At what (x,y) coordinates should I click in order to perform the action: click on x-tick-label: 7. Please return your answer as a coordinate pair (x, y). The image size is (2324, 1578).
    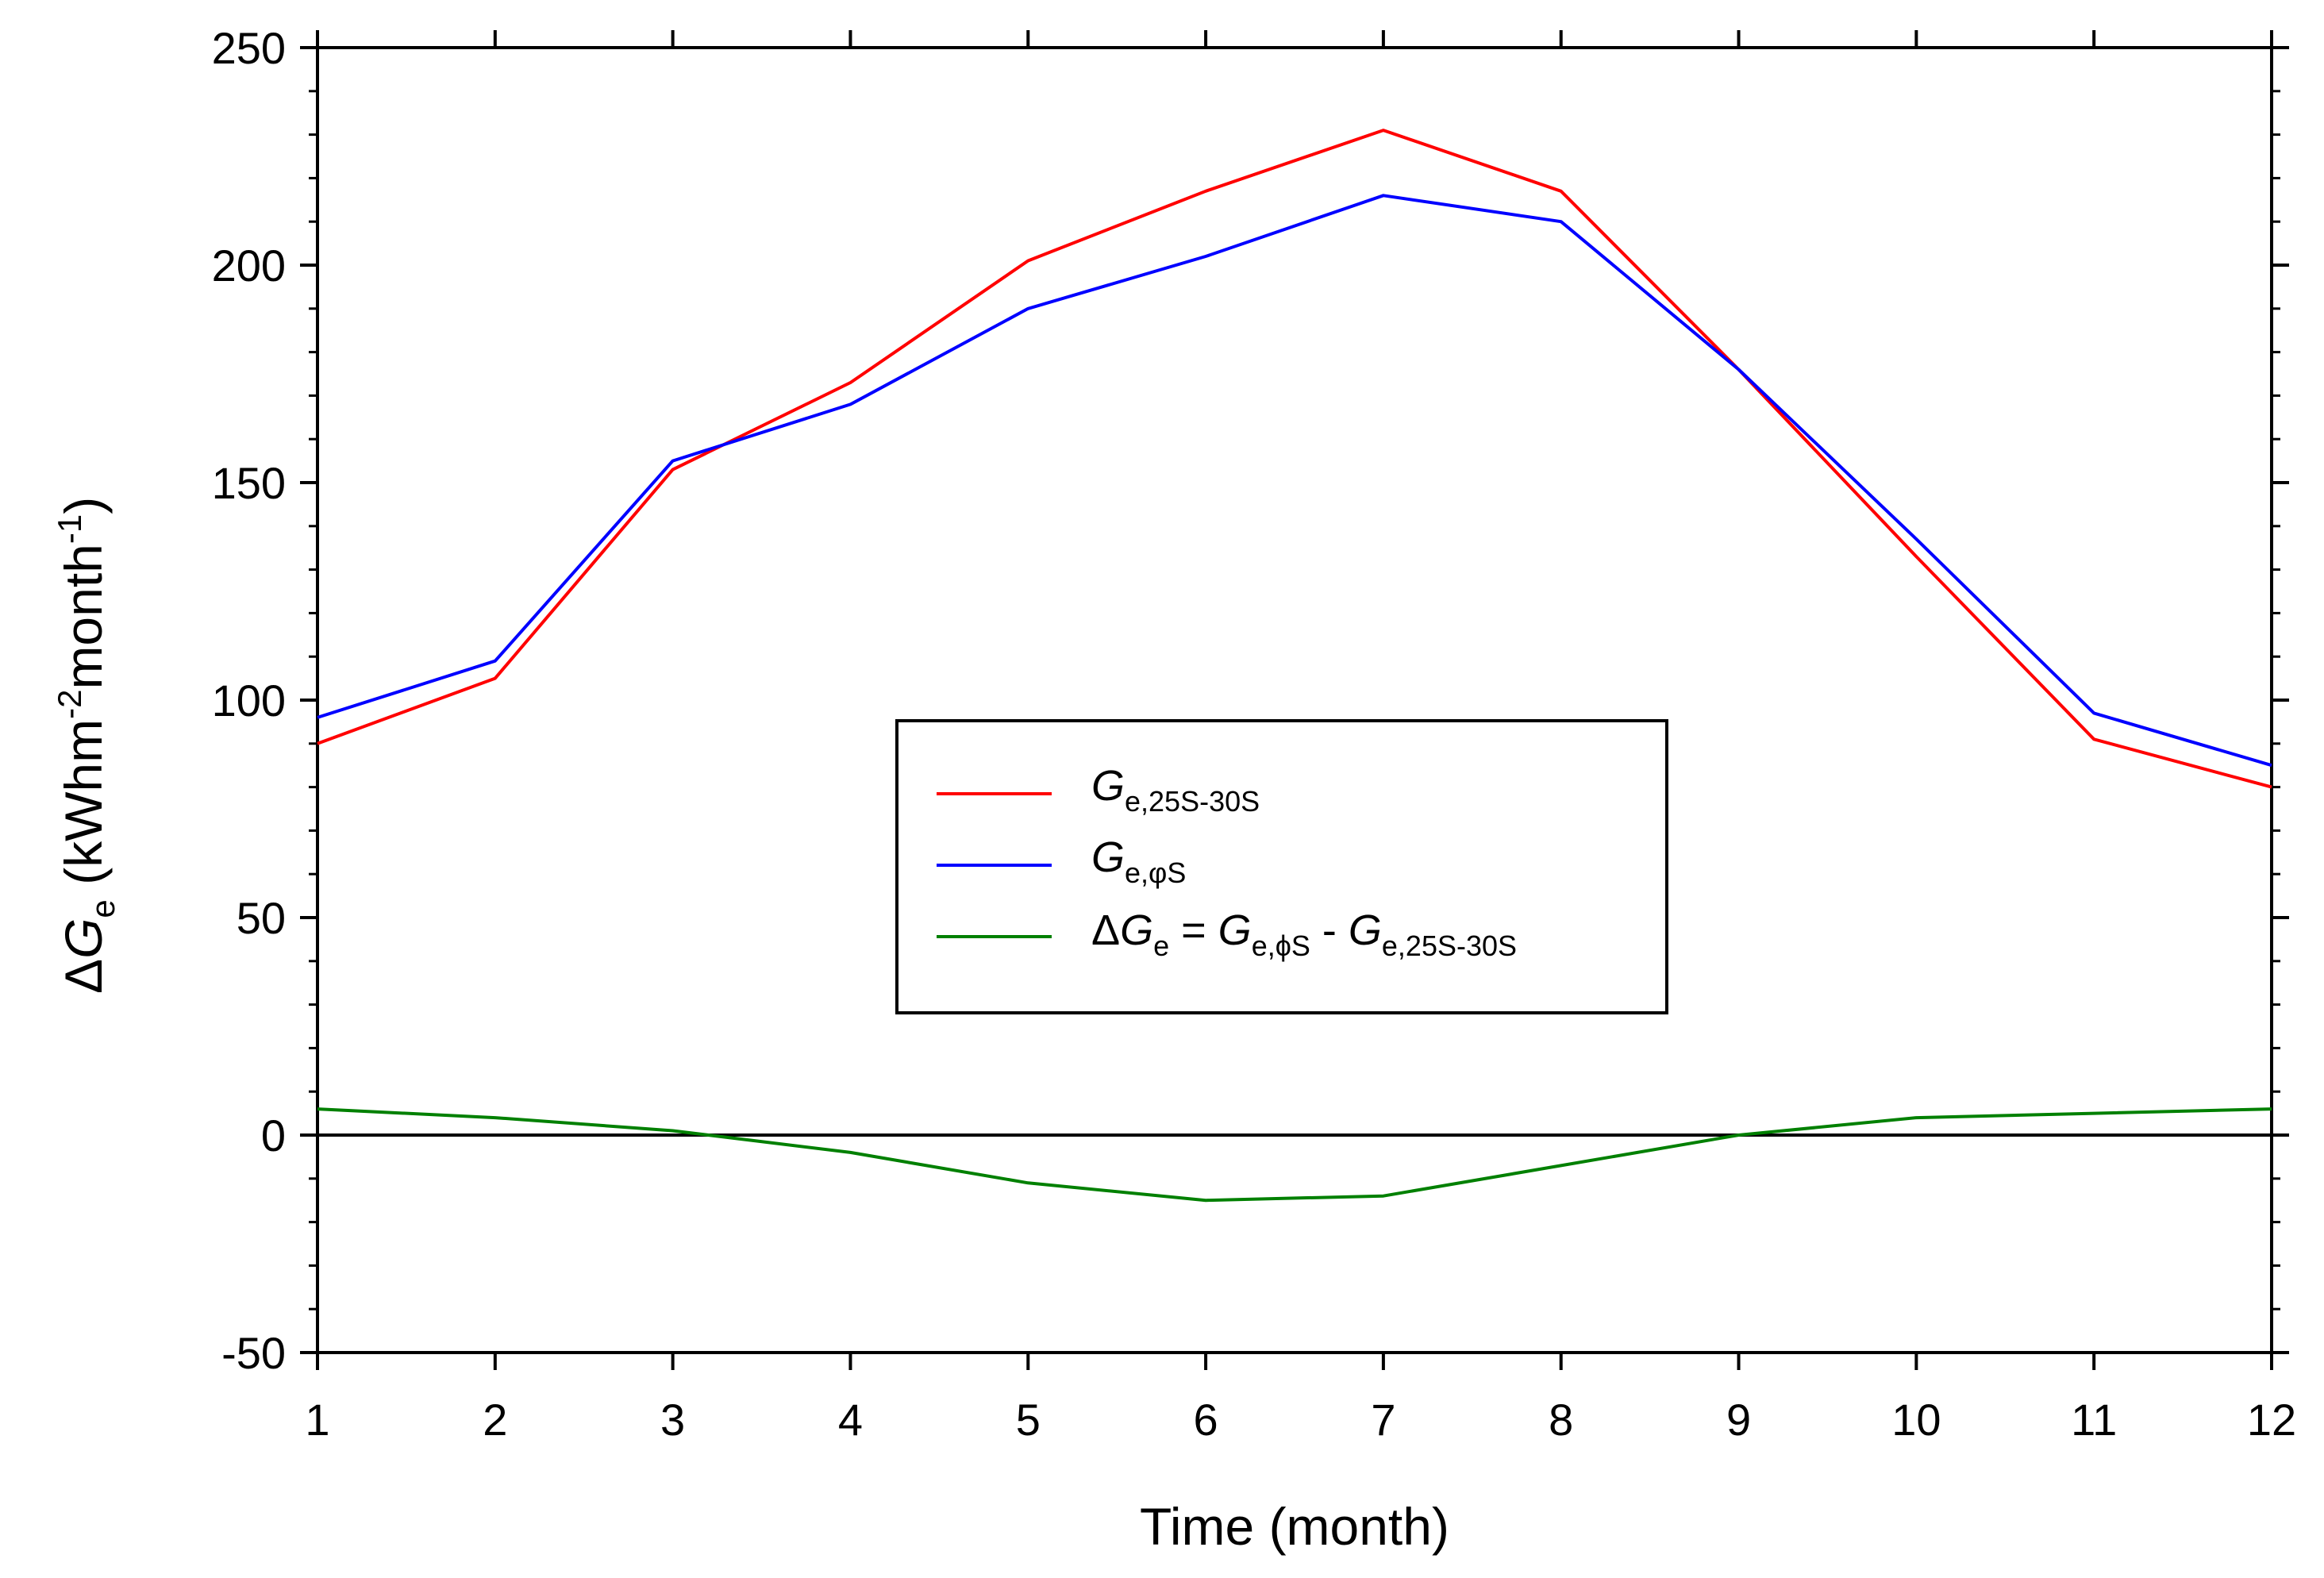
    Looking at the image, I should click on (1383, 1420).